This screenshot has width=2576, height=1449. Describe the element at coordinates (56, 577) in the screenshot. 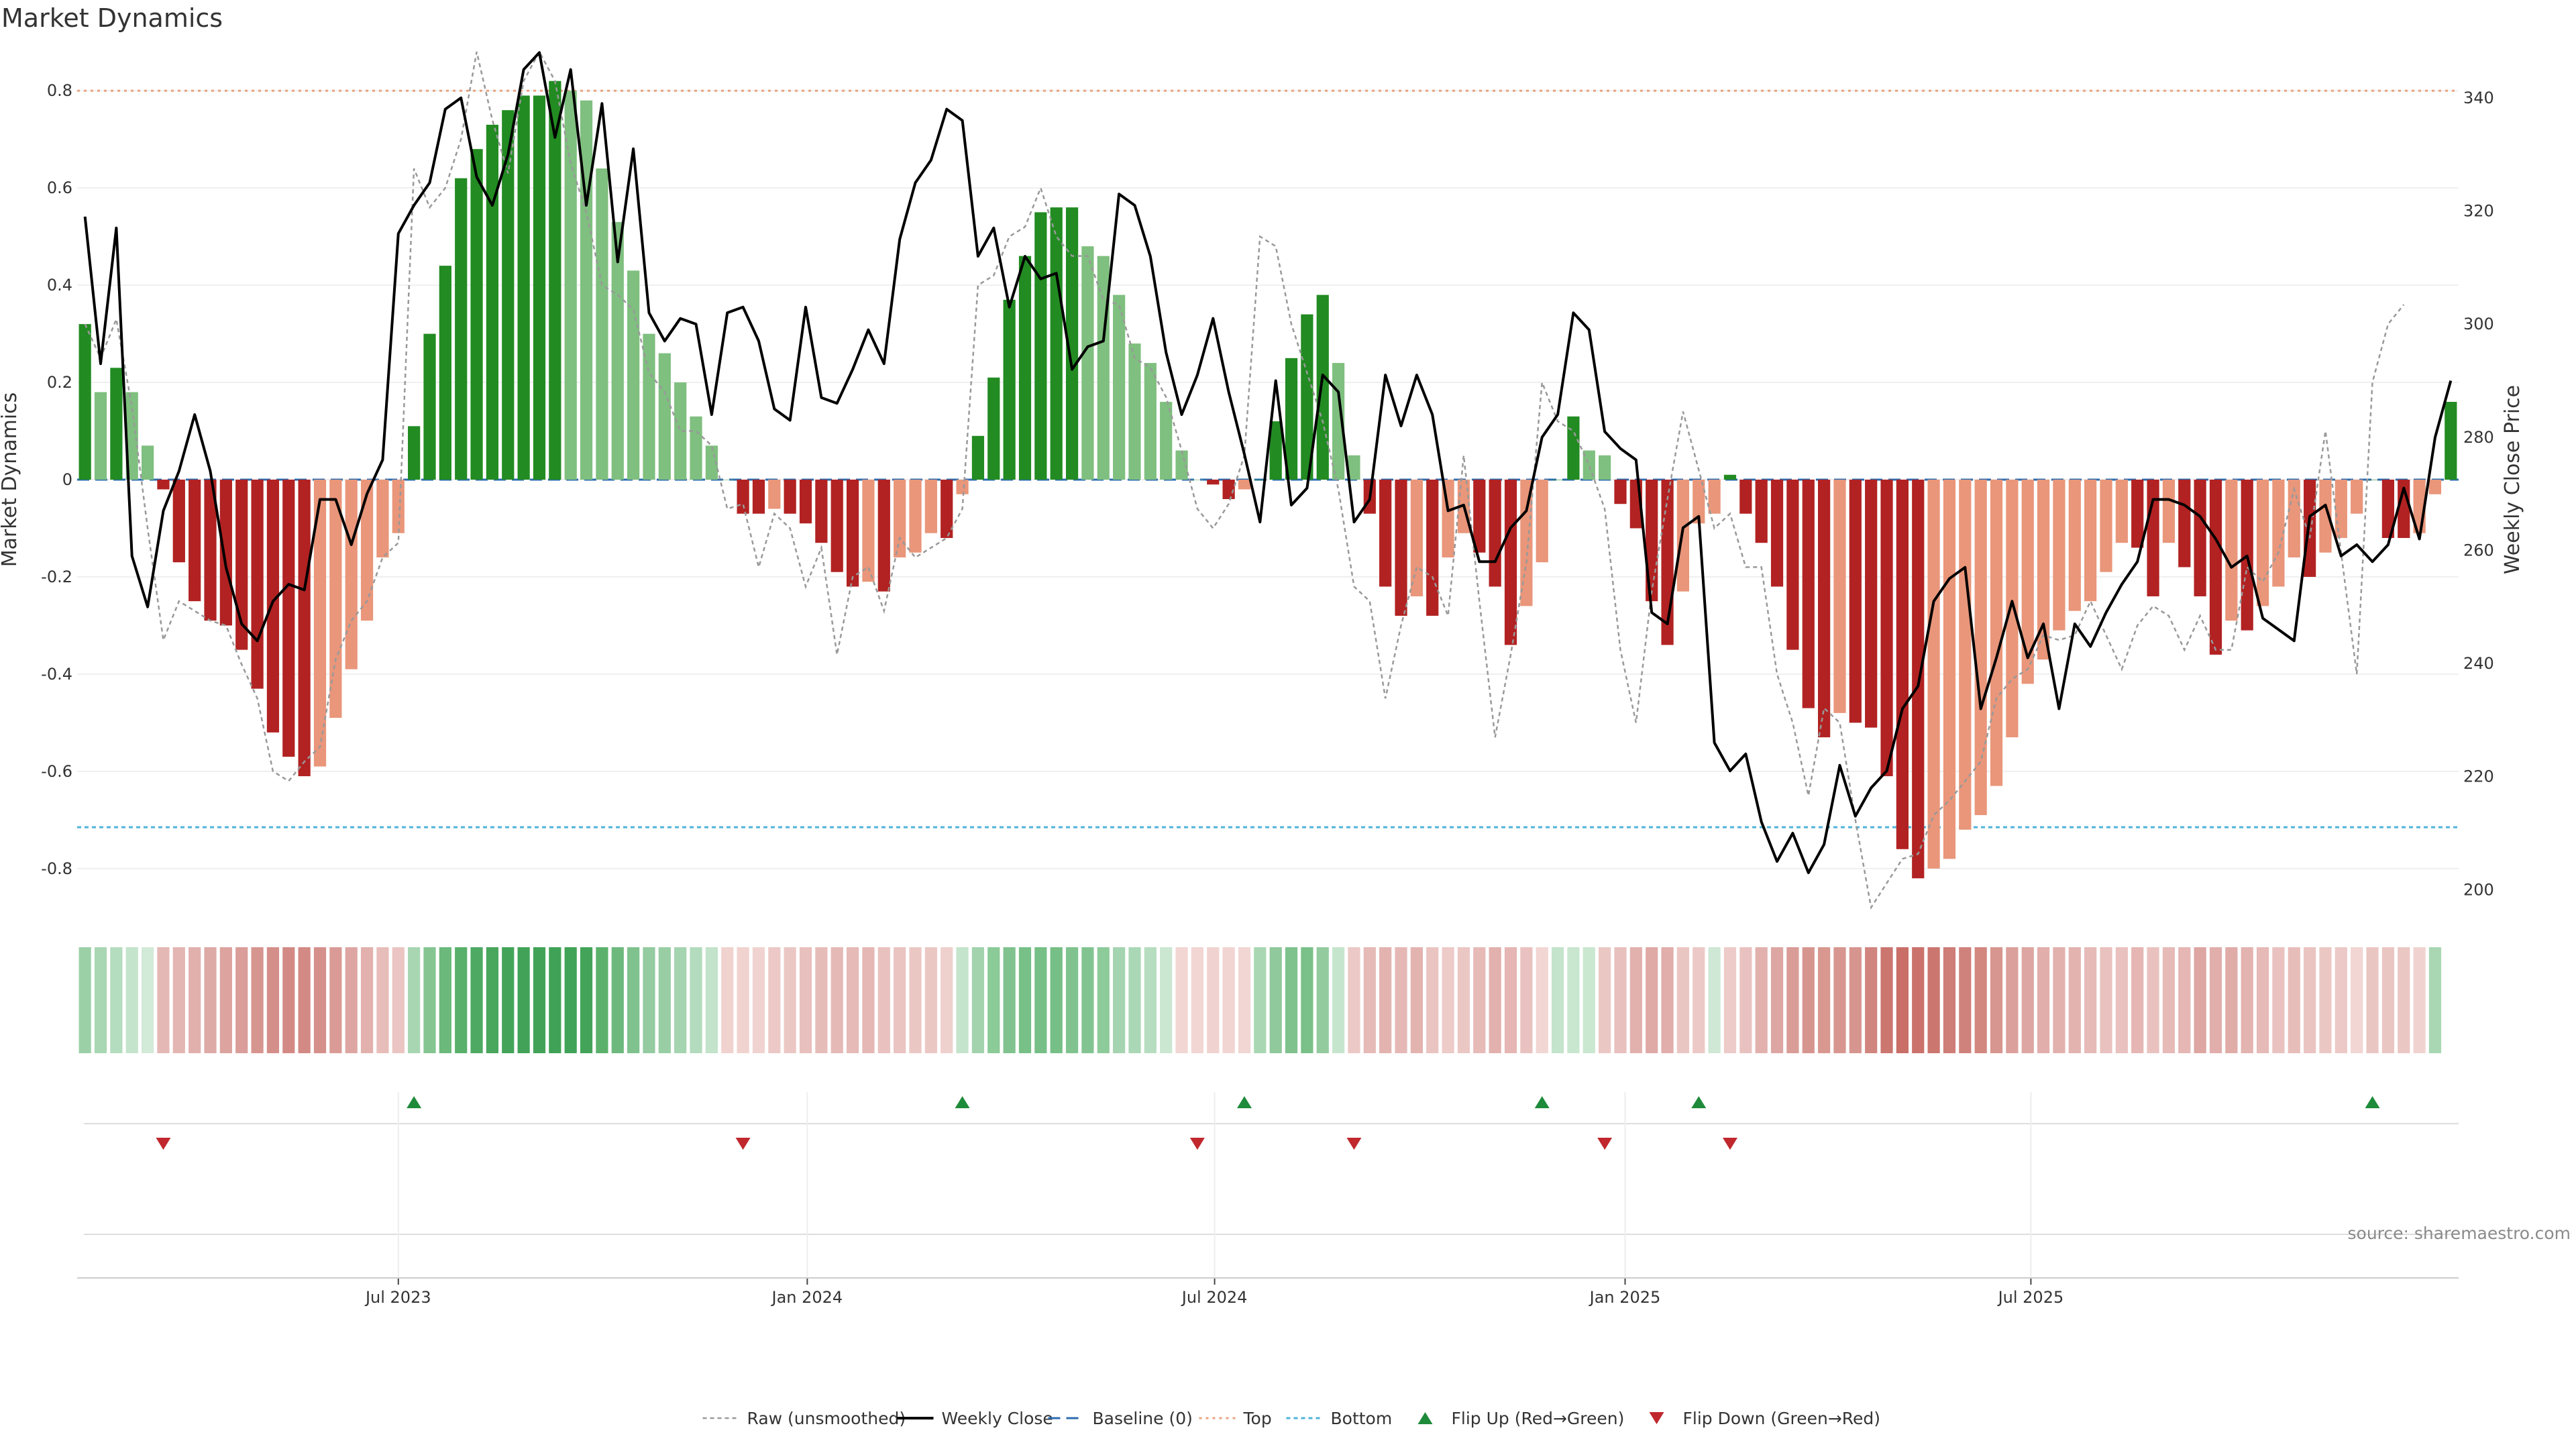

I see `left-tick-label: -0.2` at that location.